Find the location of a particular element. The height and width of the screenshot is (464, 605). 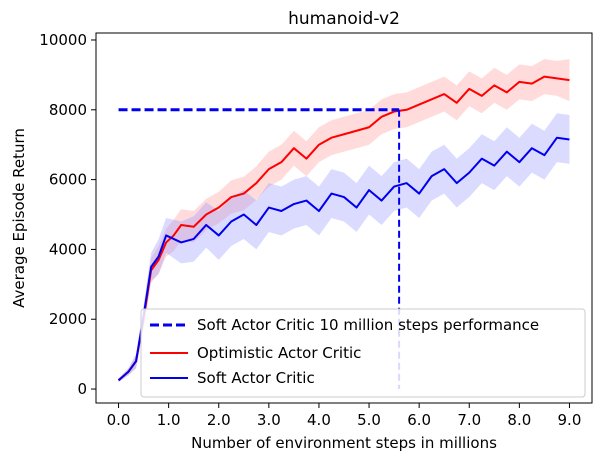

y-tick-label: 4000 is located at coordinates (68, 249).